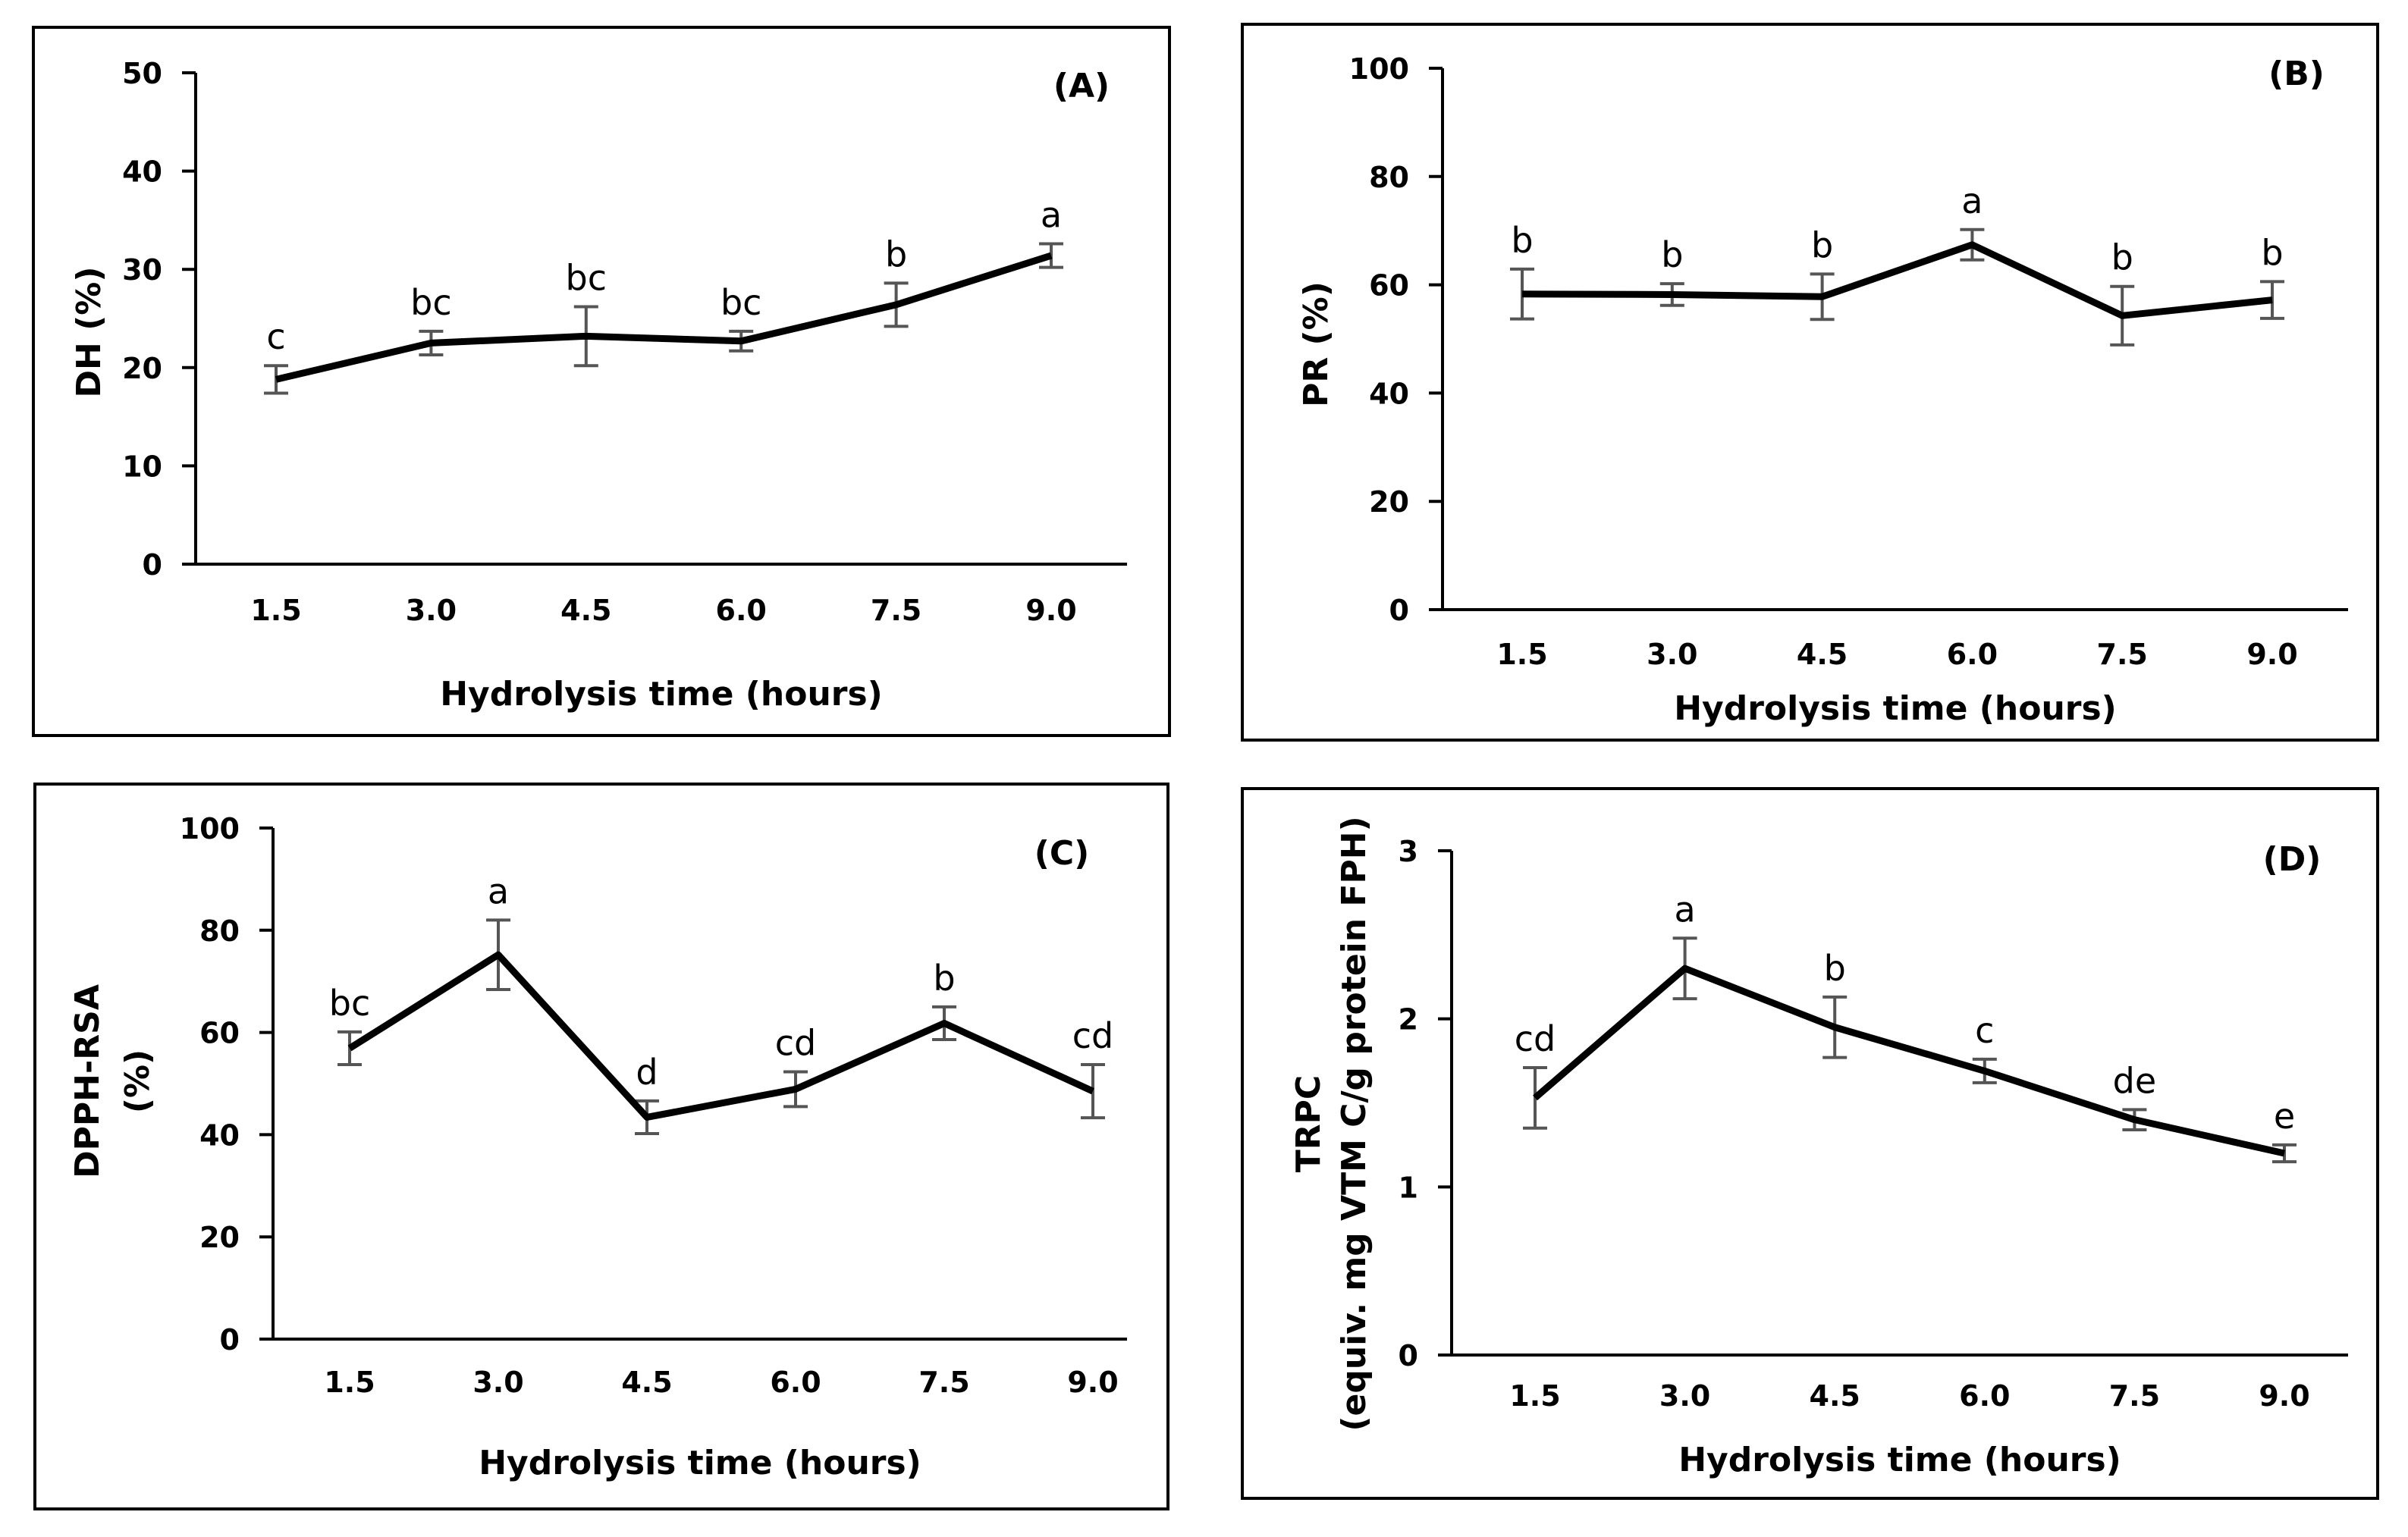 The width and height of the screenshot is (2408, 1537). What do you see at coordinates (1062, 853) in the screenshot?
I see `panel-label: (C)` at bounding box center [1062, 853].